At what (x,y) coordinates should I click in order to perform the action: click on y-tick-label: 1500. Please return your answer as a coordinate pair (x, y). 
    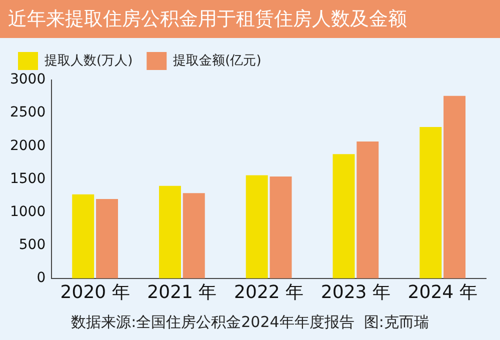
    Looking at the image, I should click on (28, 178).